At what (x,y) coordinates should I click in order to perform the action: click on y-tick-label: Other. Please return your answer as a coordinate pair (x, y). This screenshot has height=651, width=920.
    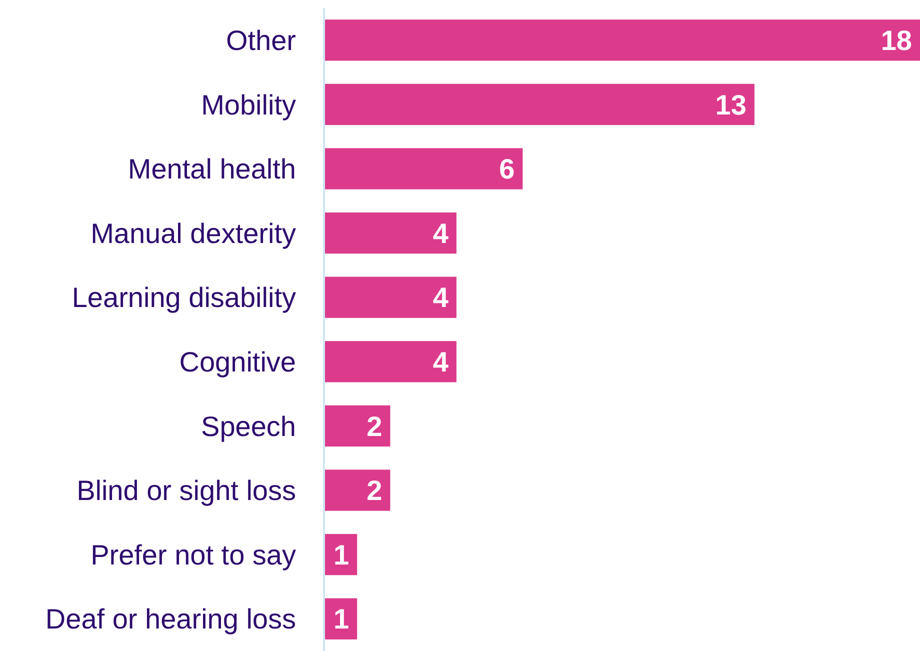
    Looking at the image, I should click on (261, 40).